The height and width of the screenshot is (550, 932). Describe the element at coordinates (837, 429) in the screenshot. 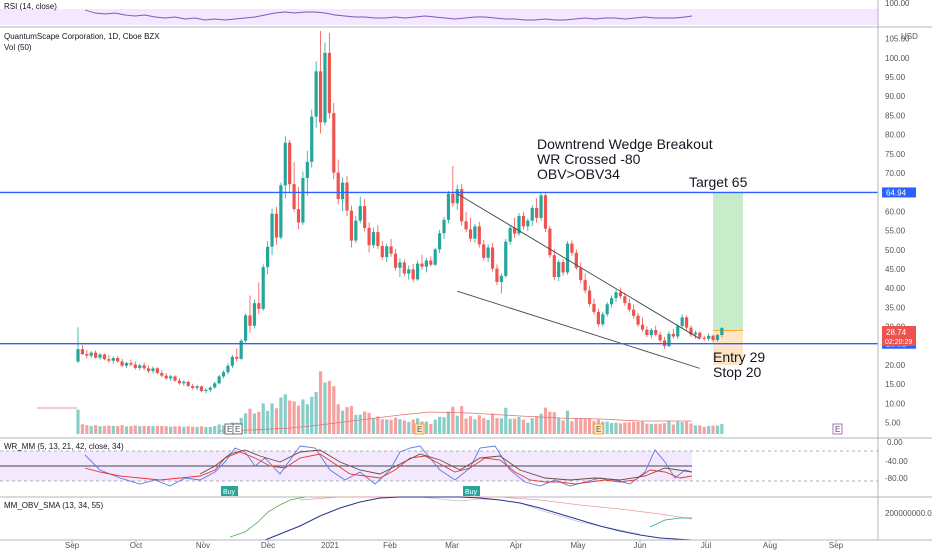

I see `upcoming-earnings-marker: E` at that location.